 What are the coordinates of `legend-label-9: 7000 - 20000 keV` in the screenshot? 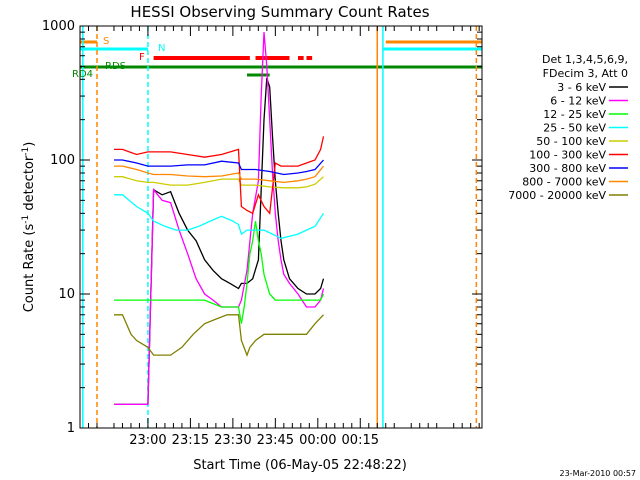 It's located at (557, 195).